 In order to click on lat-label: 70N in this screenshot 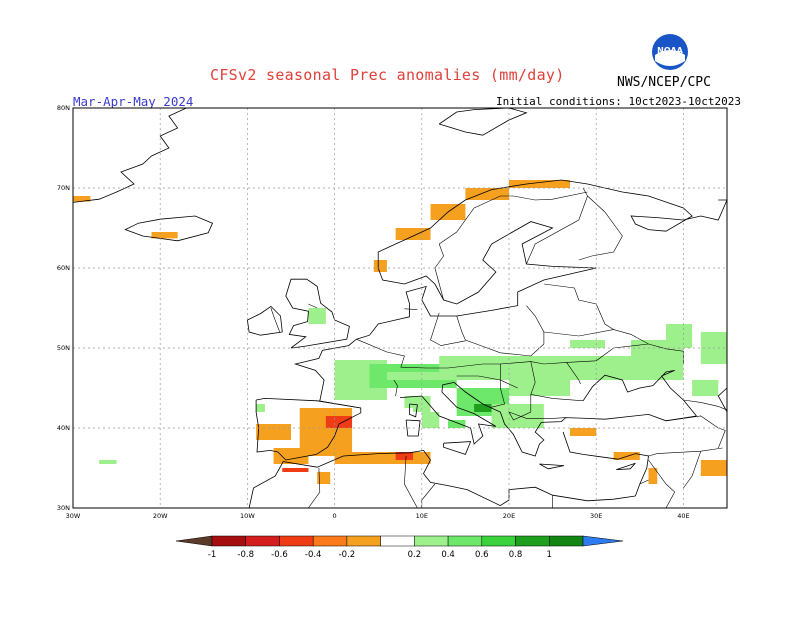, I will do `click(63, 188)`.